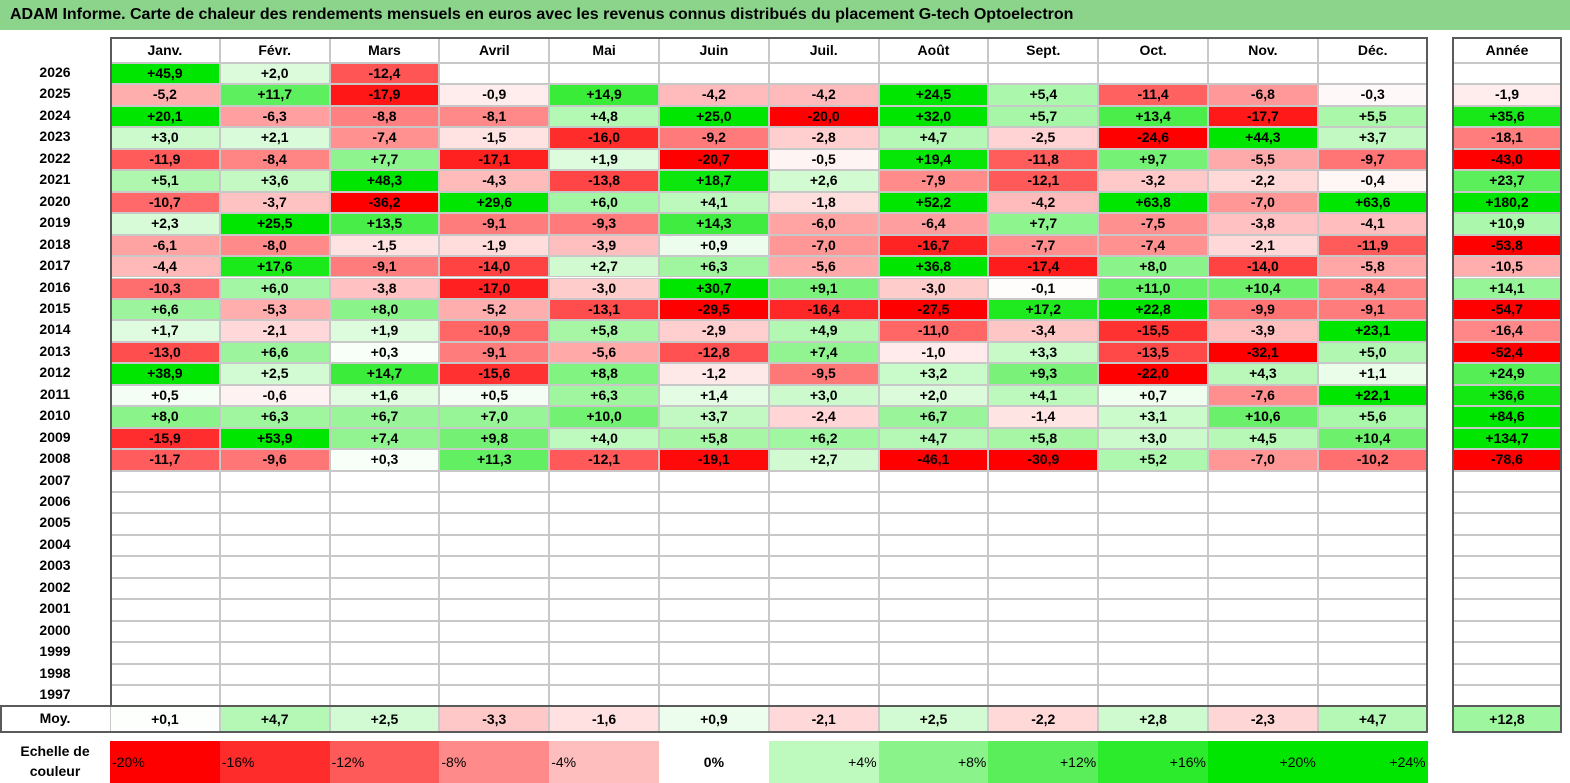  I want to click on annual-cell: -10,5, so click(1507, 267).